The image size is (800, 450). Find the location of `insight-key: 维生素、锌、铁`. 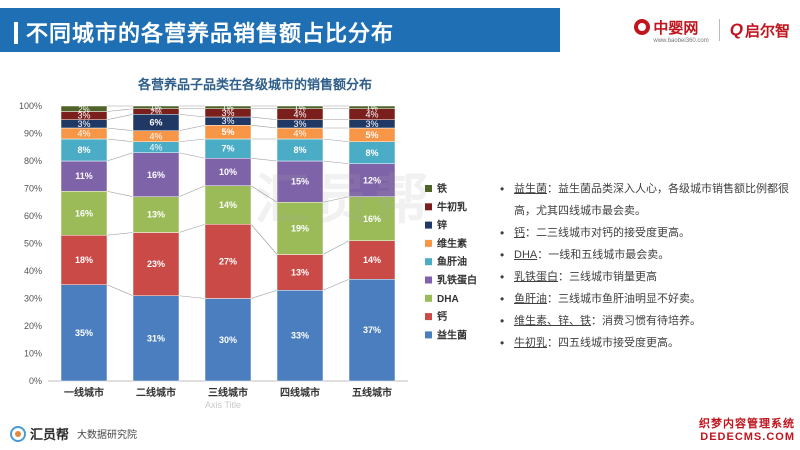

insight-key: 维生素、锌、铁 is located at coordinates (552, 321).